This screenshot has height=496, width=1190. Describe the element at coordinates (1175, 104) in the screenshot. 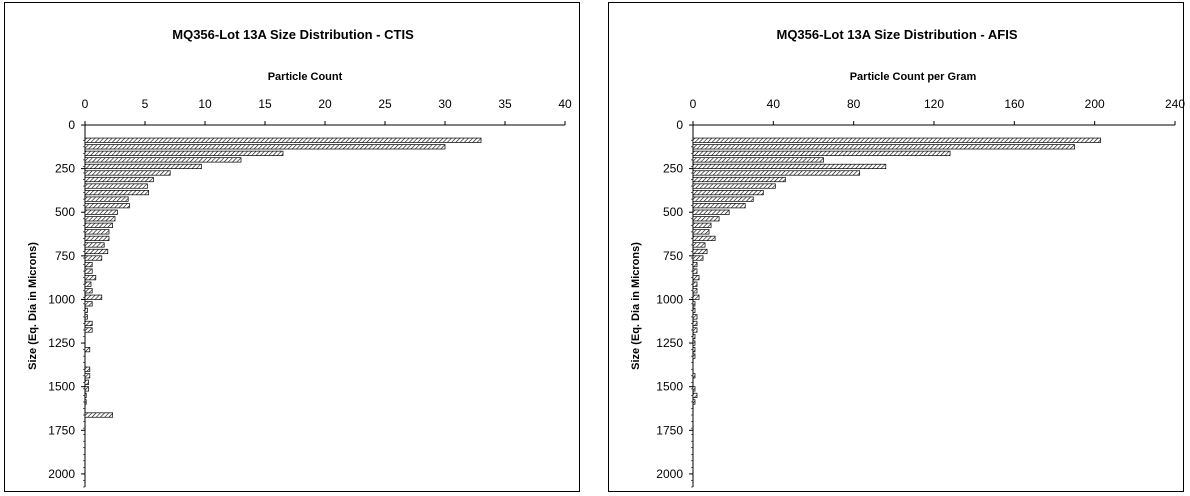

I see `x-tick-label: 240` at that location.